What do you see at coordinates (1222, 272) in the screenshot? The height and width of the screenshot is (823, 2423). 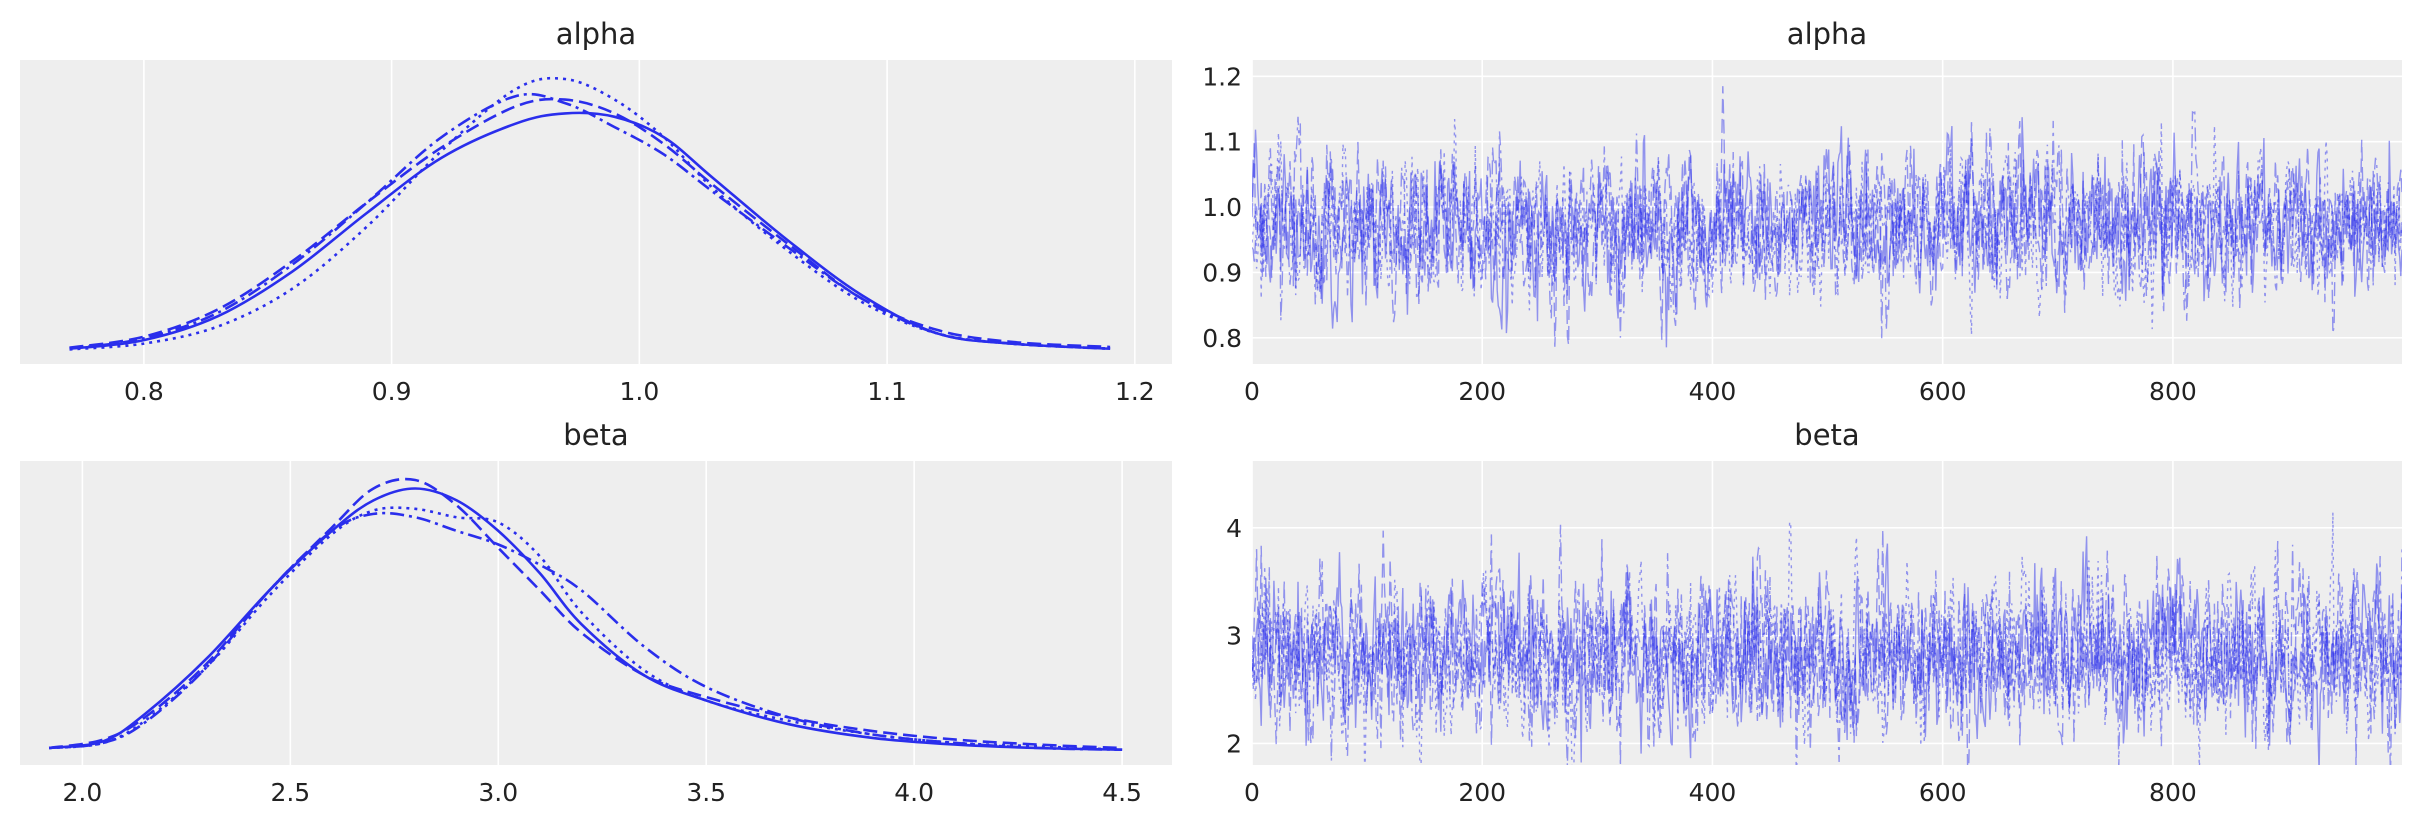 I see `y-tick-label: 0.9` at bounding box center [1222, 272].